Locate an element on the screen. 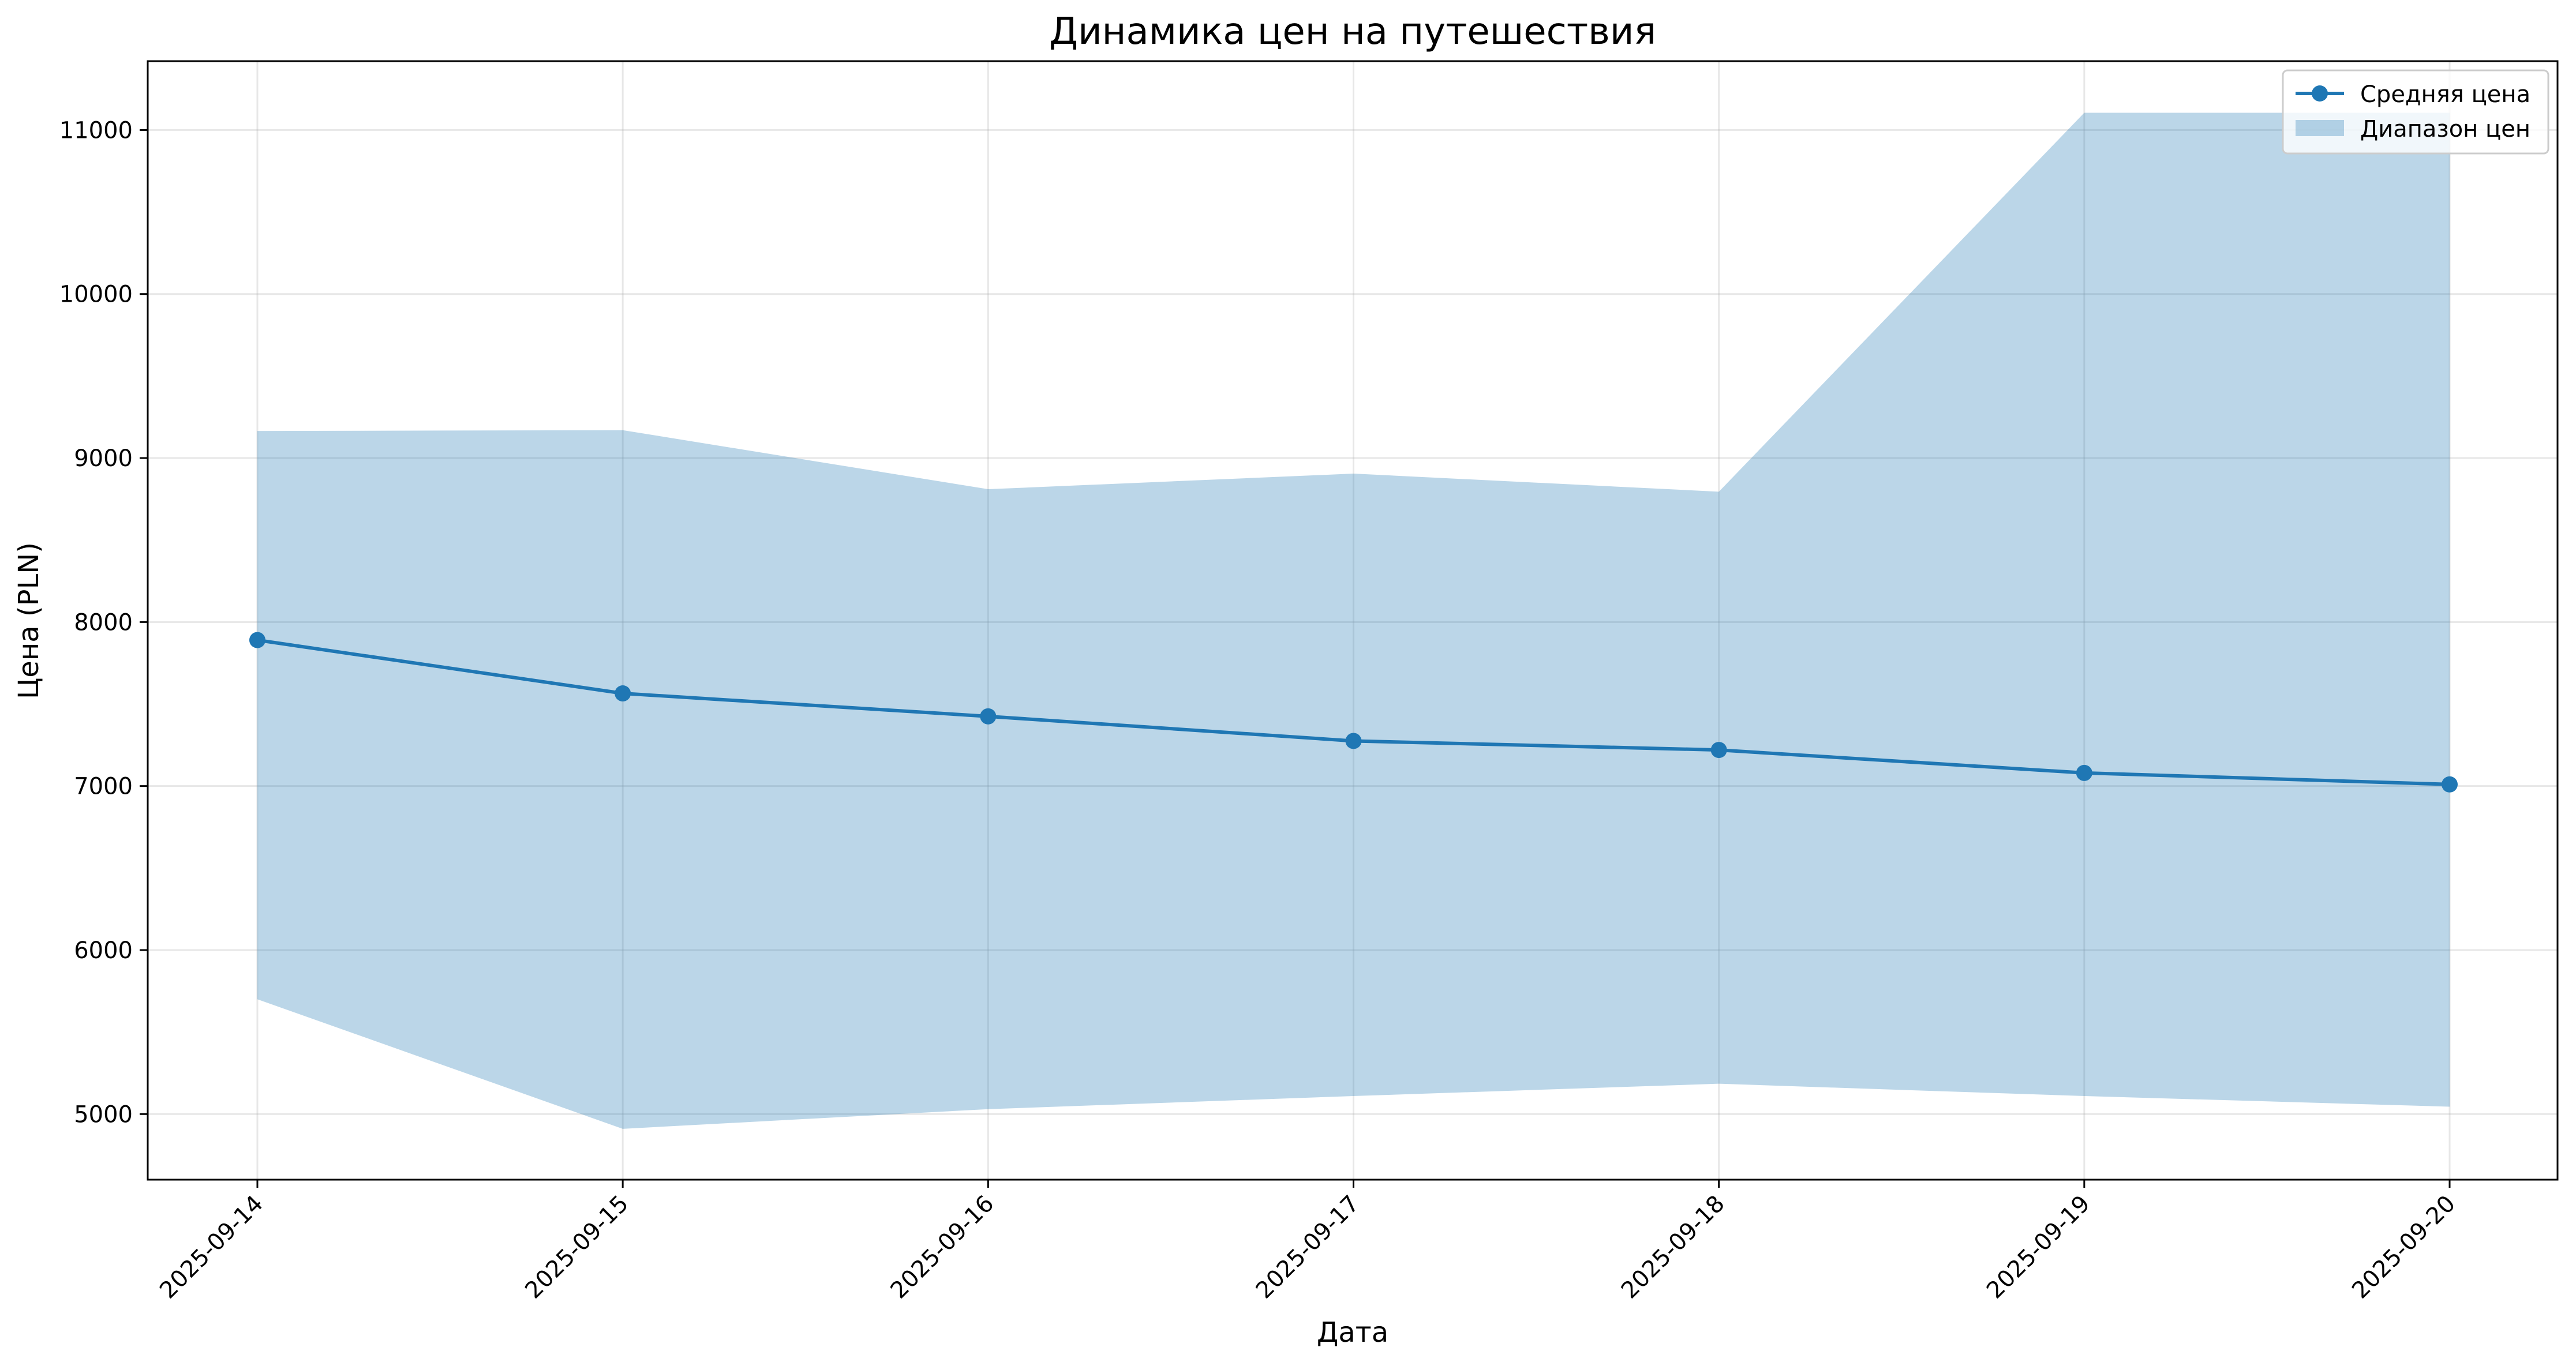 This screenshot has width=2576, height=1366. y-tick-label: 8000 is located at coordinates (103, 622).